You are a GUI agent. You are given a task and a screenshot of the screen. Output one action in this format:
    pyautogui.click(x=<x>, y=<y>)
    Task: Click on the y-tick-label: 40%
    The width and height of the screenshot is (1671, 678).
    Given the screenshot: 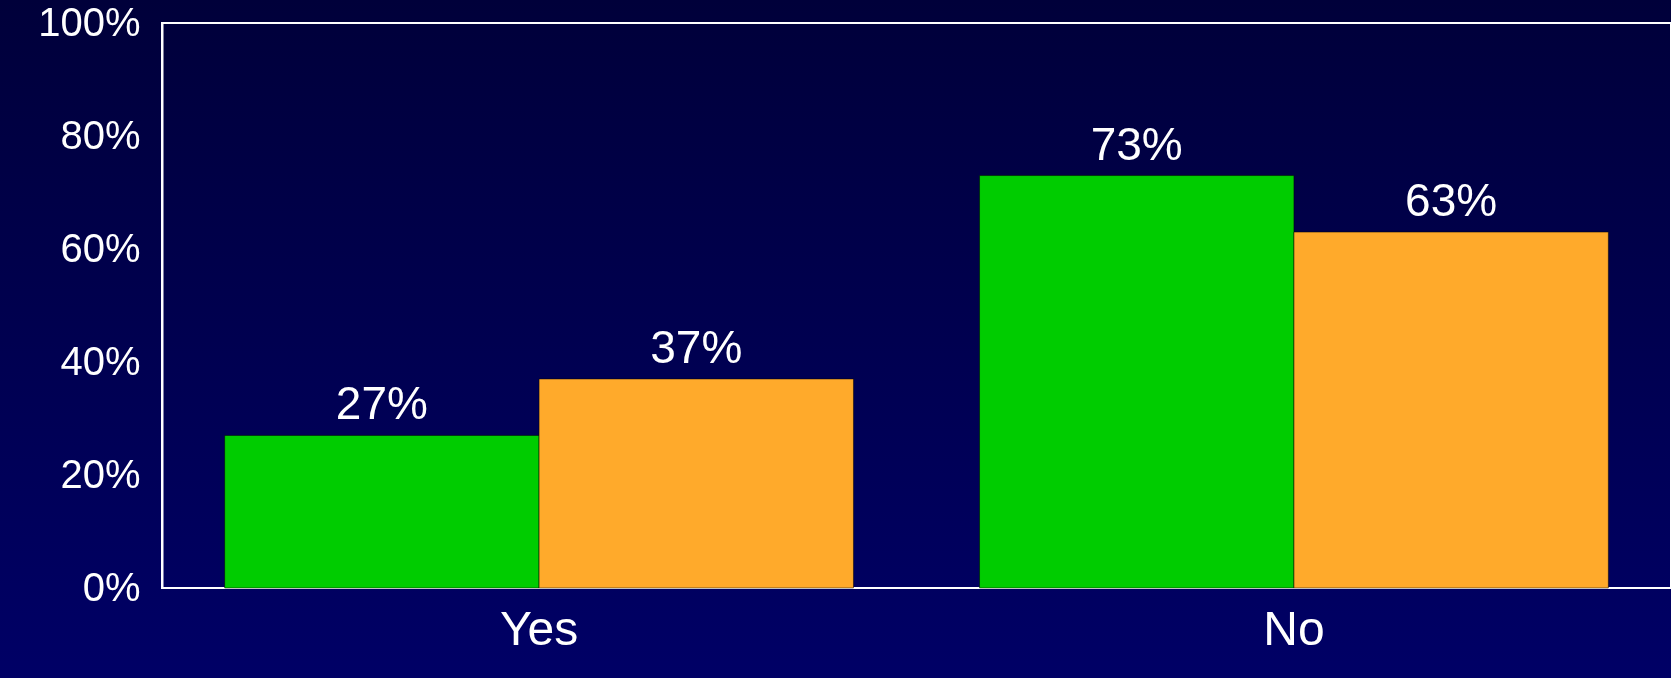 What is the action you would take?
    pyautogui.click(x=100, y=360)
    